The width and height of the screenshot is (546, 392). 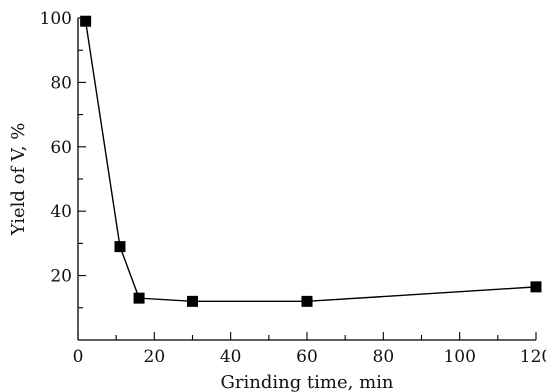 What do you see at coordinates (56, 19) in the screenshot?
I see `y-tick-label: 100` at bounding box center [56, 19].